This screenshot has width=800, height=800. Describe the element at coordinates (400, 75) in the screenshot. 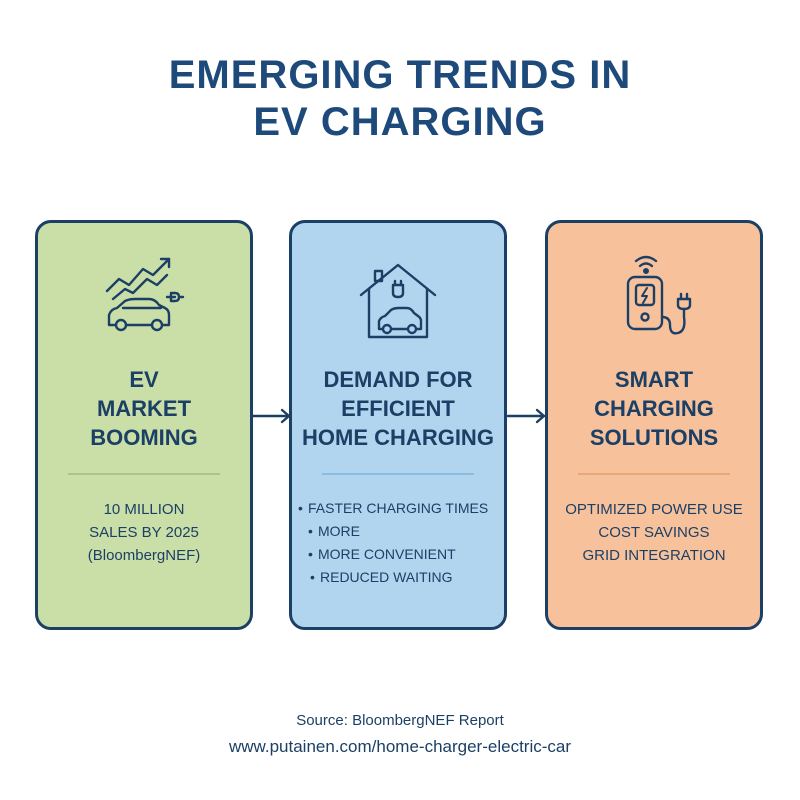

I see `title-line-1: EMERGING TRENDS IN` at that location.